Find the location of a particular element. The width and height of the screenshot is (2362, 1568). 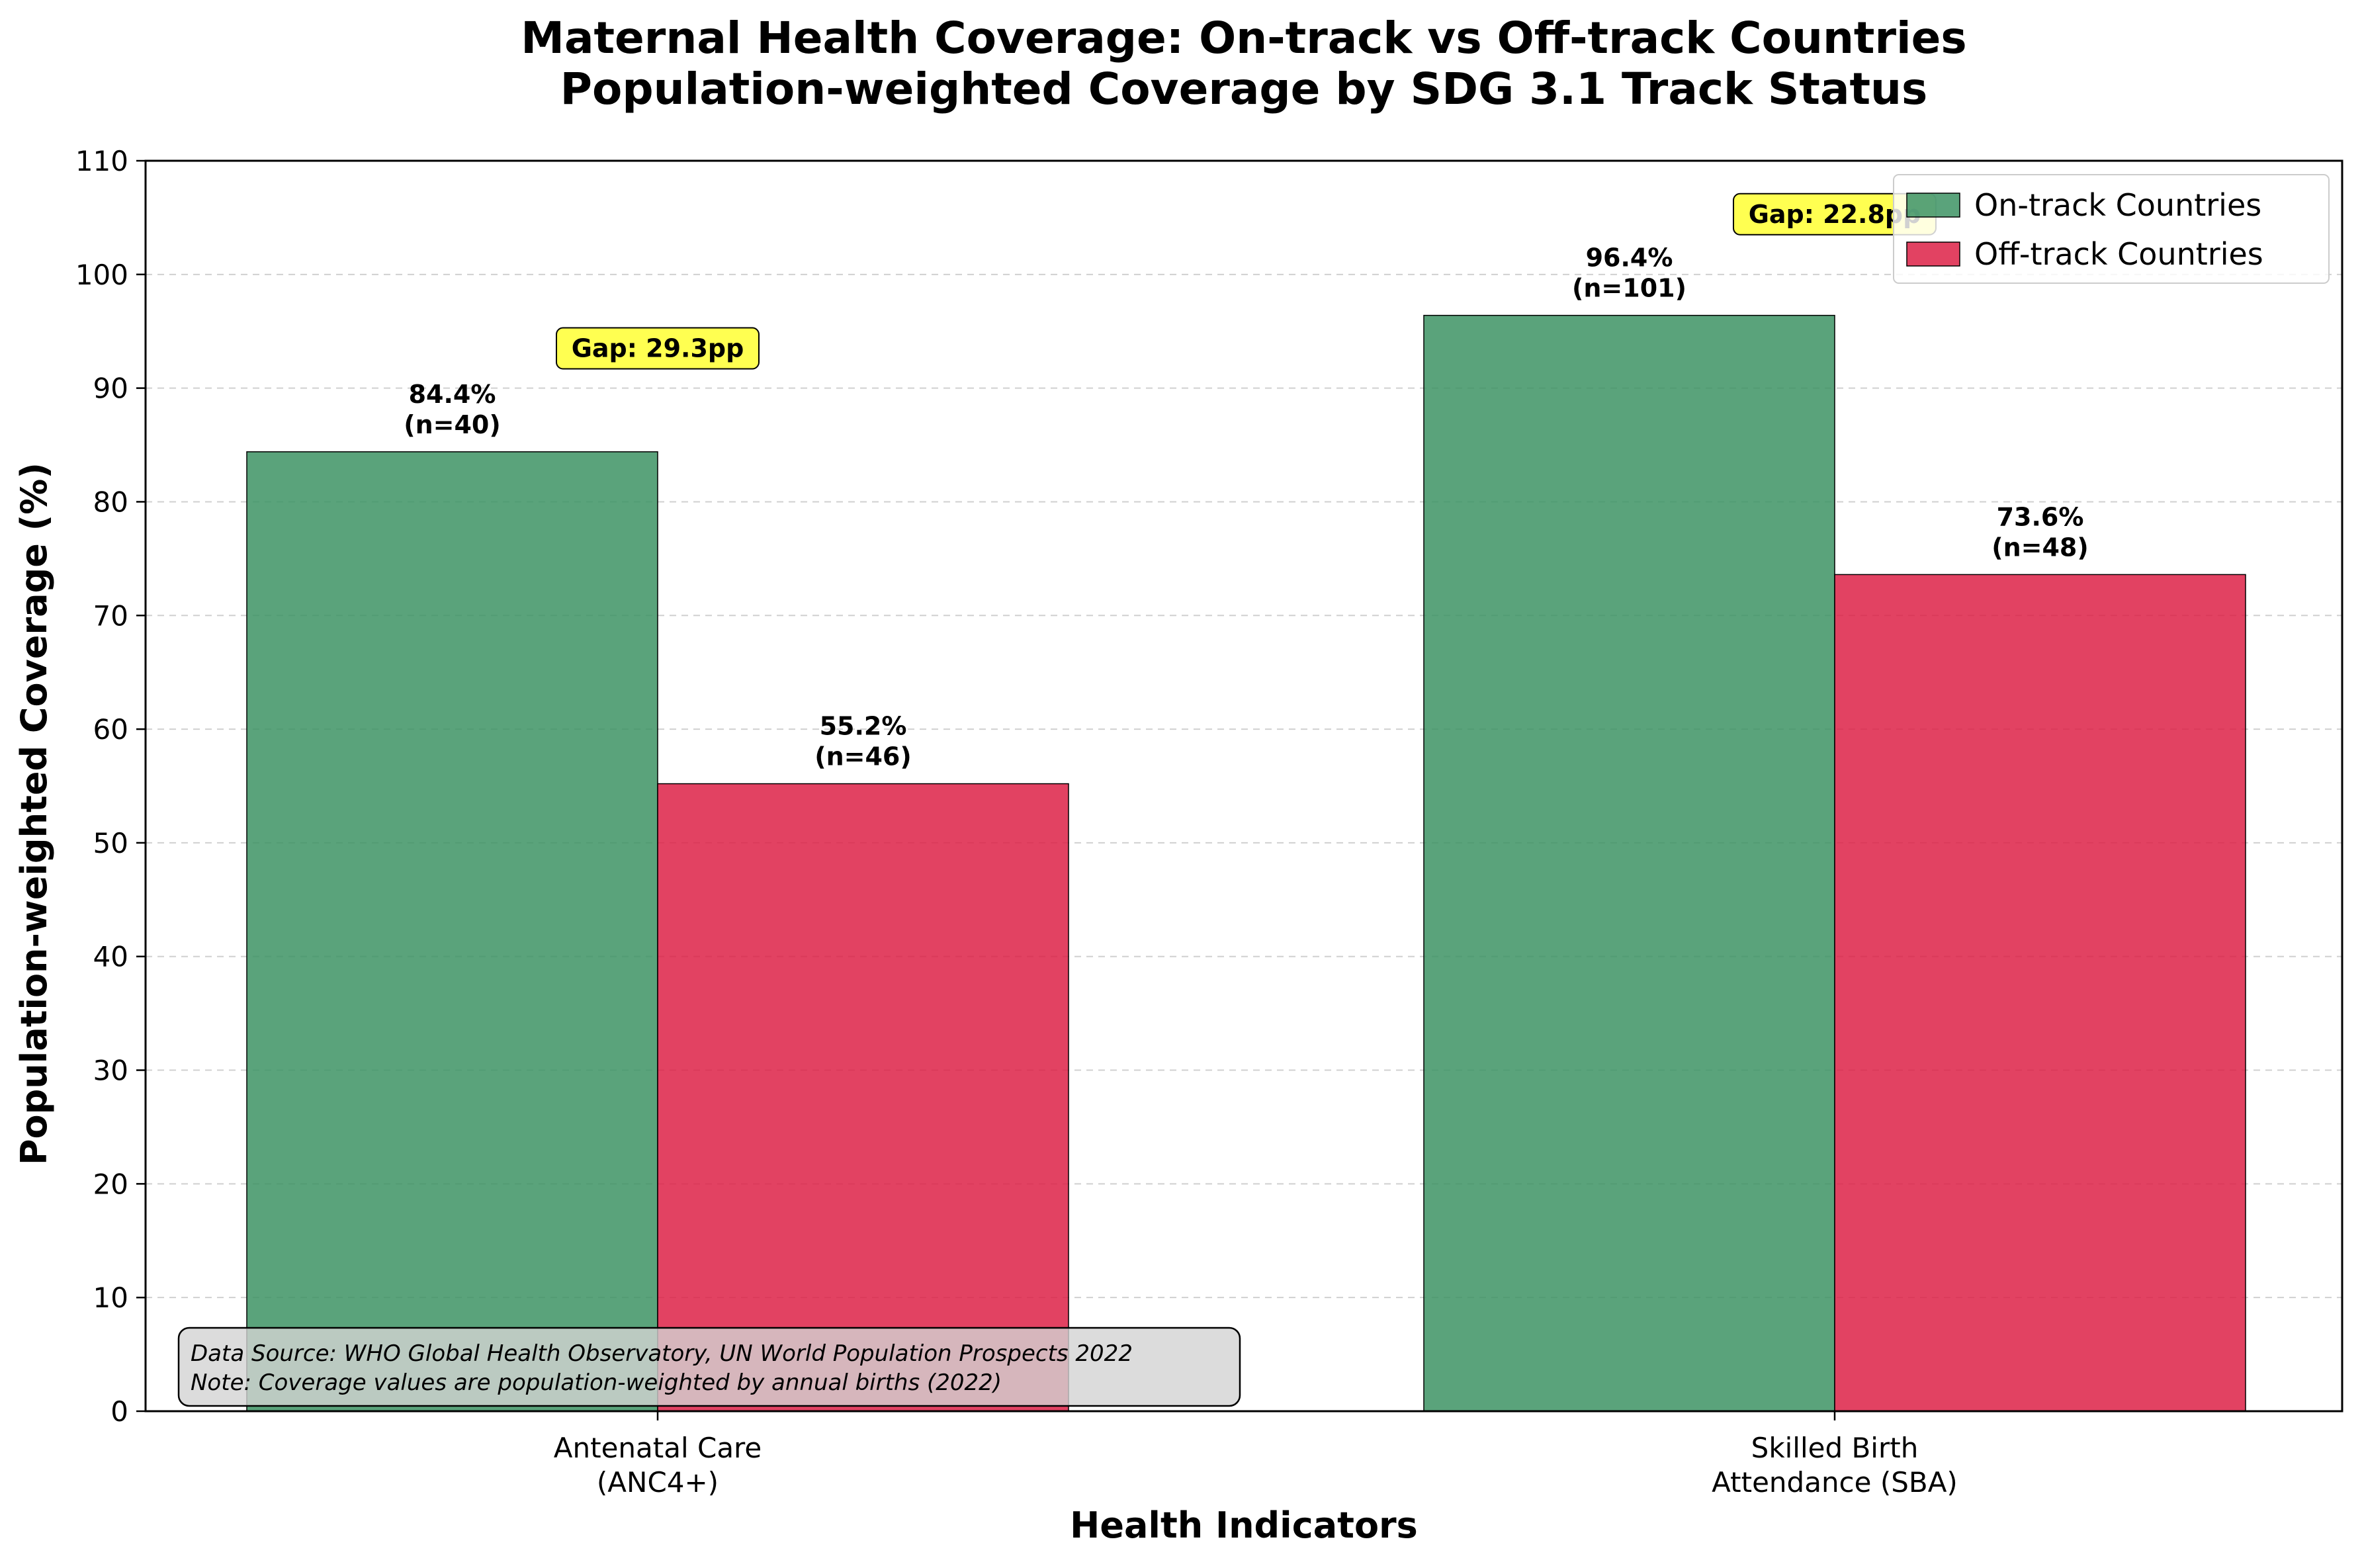

x-axis-title: Health Indicators is located at coordinates (1244, 1525).